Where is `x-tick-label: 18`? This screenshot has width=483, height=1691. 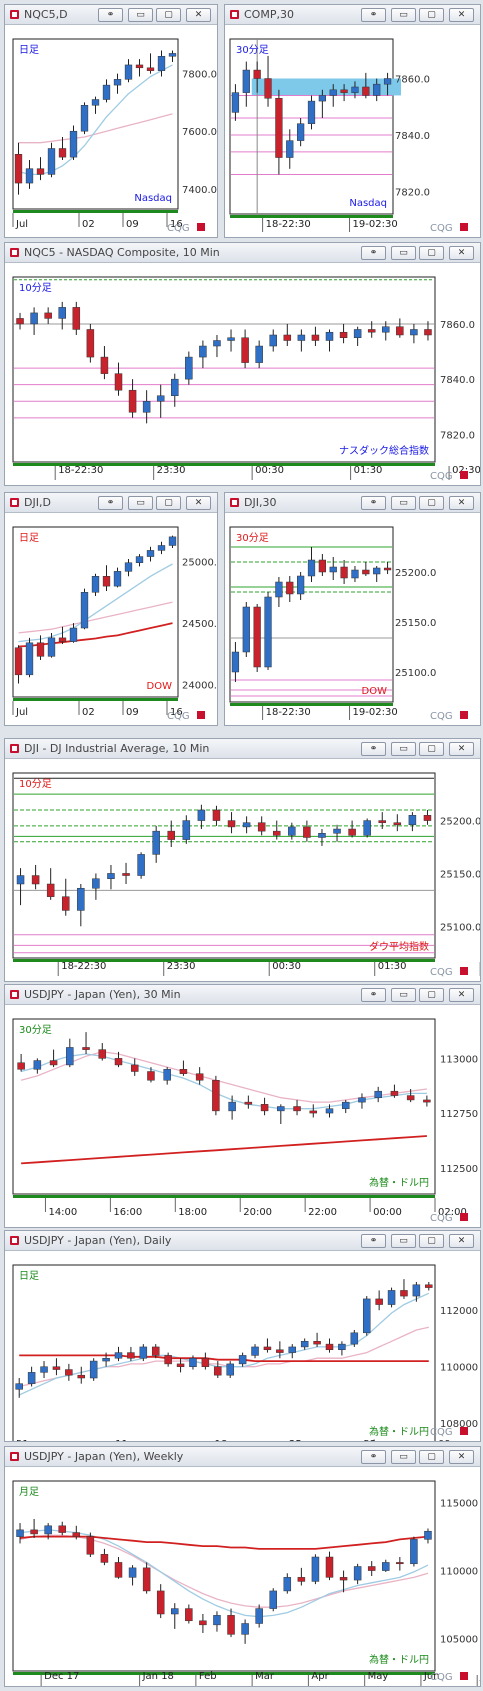
x-tick-label: 18 is located at coordinates (221, 1440).